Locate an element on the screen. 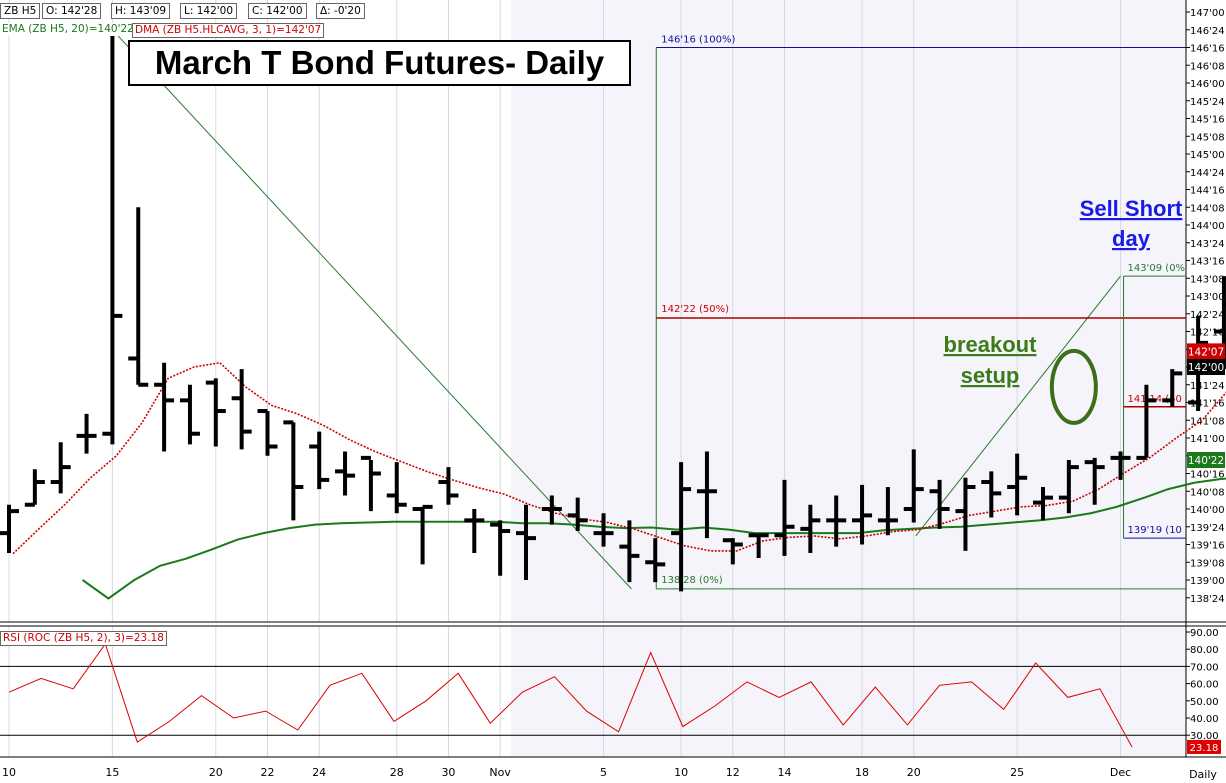 This screenshot has width=1226, height=783. price-marker-label: 140'22 is located at coordinates (1206, 461).